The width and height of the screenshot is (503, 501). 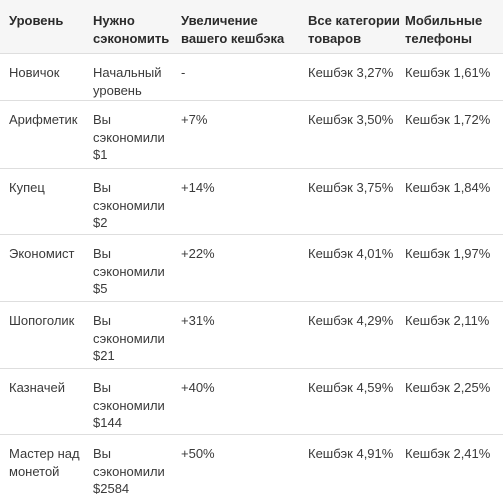 I want to click on cell-cashback-increase: +14%, so click(x=198, y=187).